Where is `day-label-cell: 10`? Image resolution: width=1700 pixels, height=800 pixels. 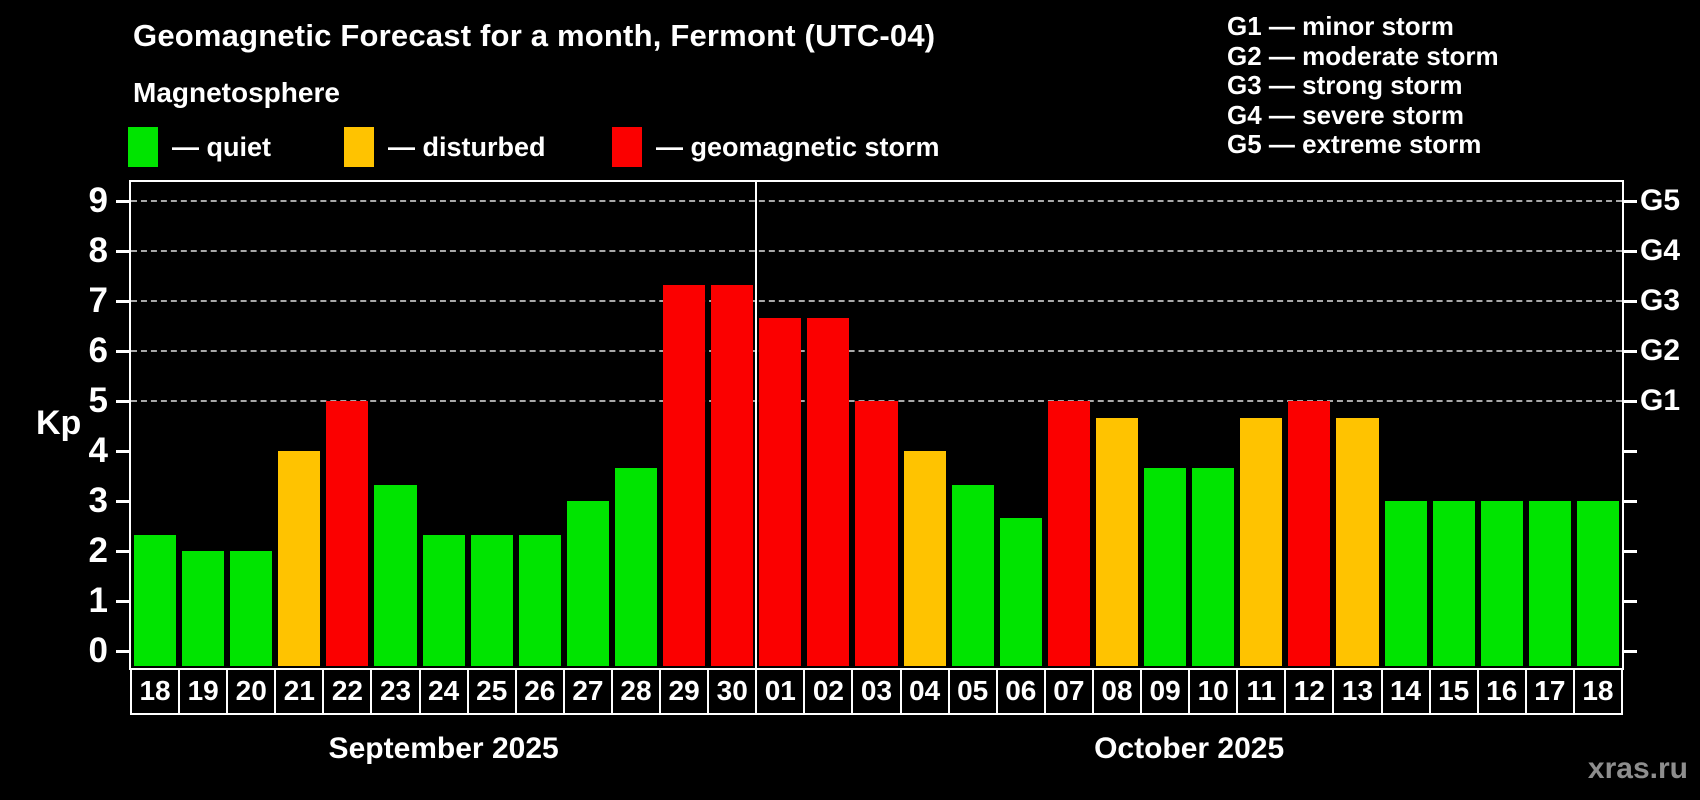
day-label-cell: 10 is located at coordinates (1213, 691).